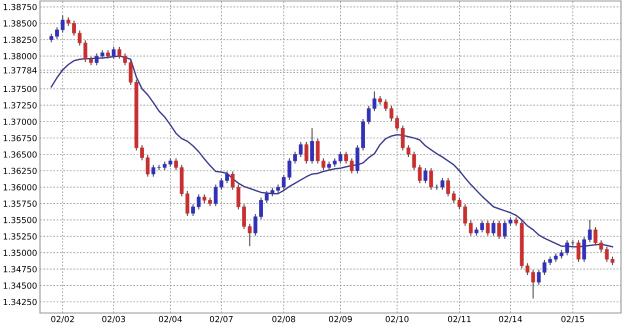 The height and width of the screenshot is (326, 625). What do you see at coordinates (20, 236) in the screenshot?
I see `y-tick-label: 1.35250` at bounding box center [20, 236].